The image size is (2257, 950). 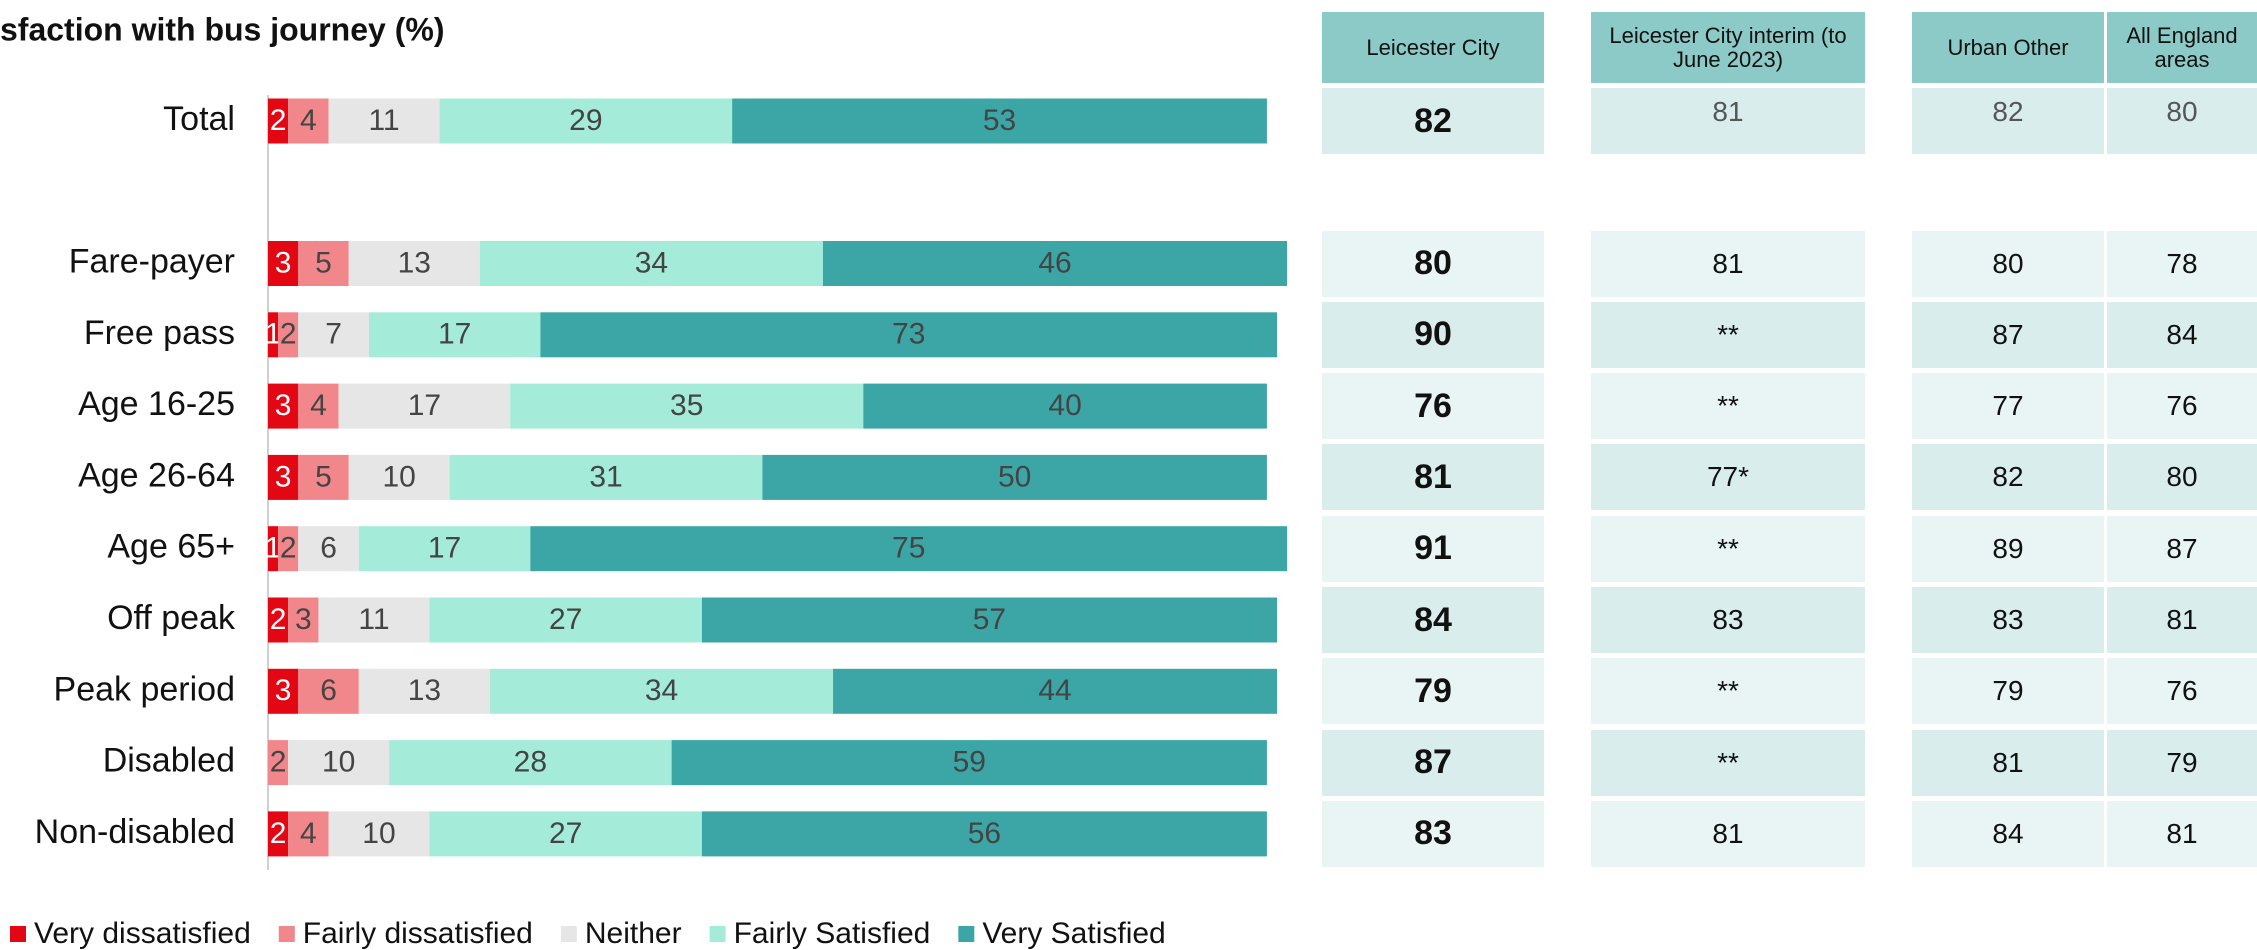 What do you see at coordinates (1433, 548) in the screenshot?
I see `table-cell: 91` at bounding box center [1433, 548].